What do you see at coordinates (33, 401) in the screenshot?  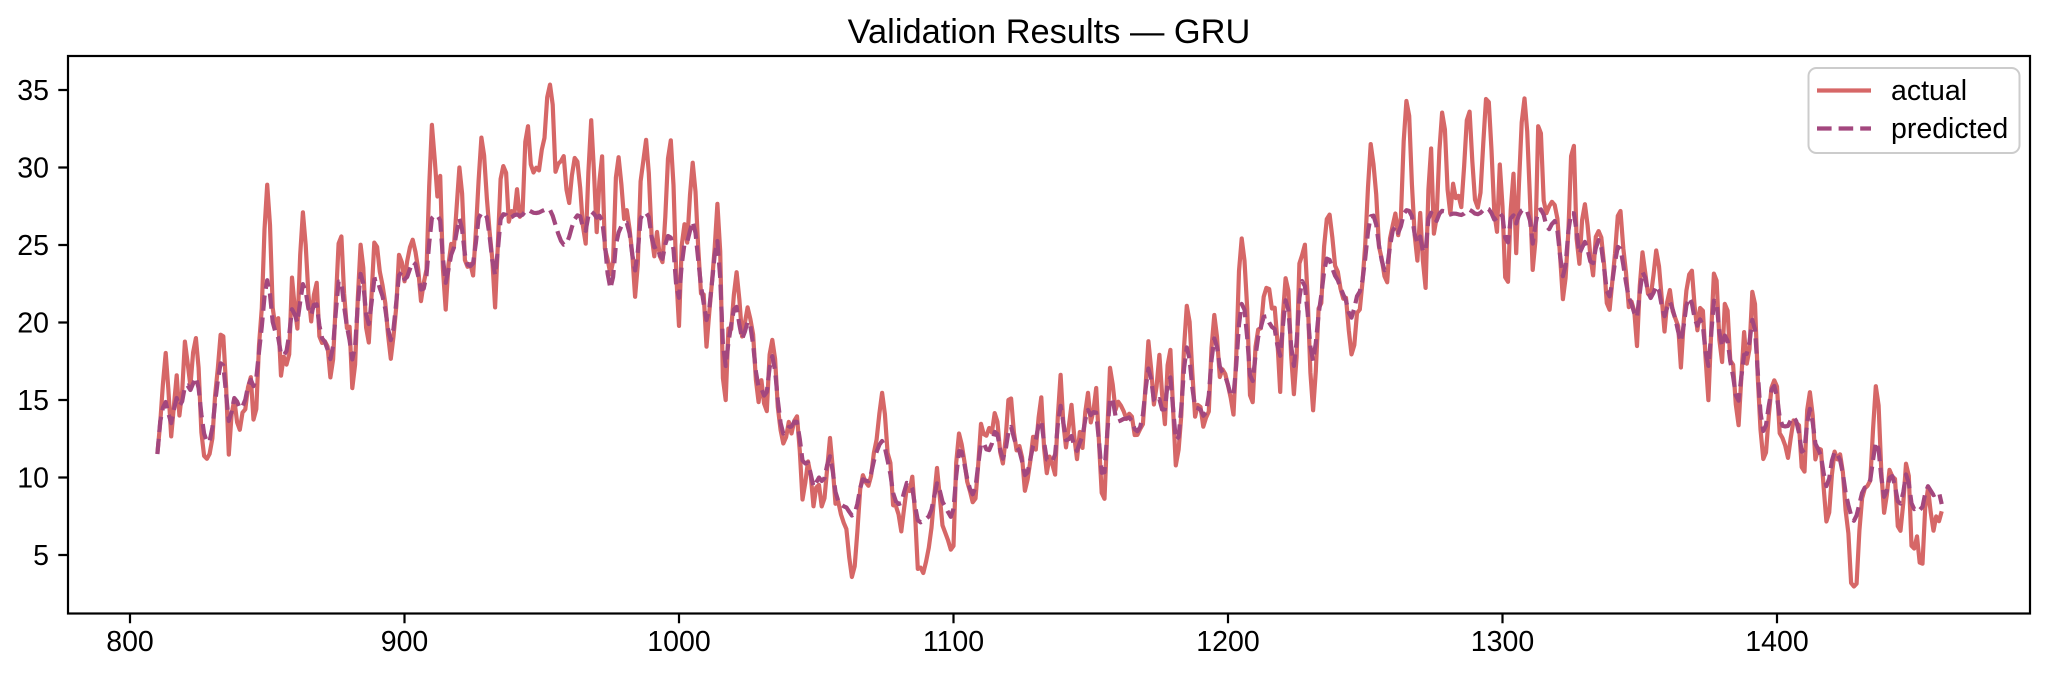 I see `svg-text: 15` at bounding box center [33, 401].